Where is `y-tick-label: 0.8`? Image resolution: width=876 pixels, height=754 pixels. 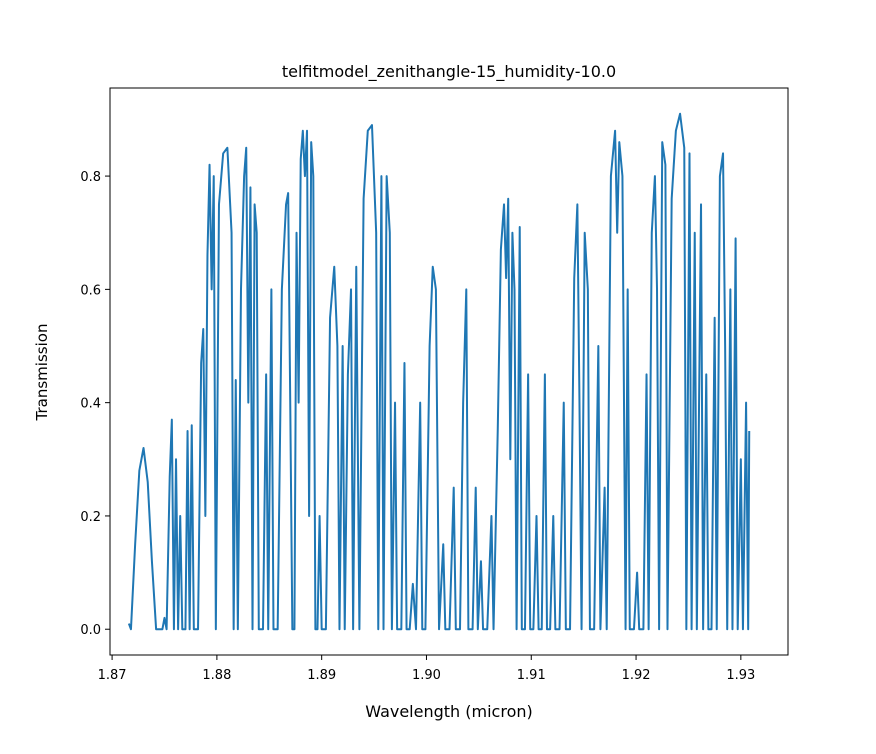 y-tick-label: 0.8 is located at coordinates (90, 177).